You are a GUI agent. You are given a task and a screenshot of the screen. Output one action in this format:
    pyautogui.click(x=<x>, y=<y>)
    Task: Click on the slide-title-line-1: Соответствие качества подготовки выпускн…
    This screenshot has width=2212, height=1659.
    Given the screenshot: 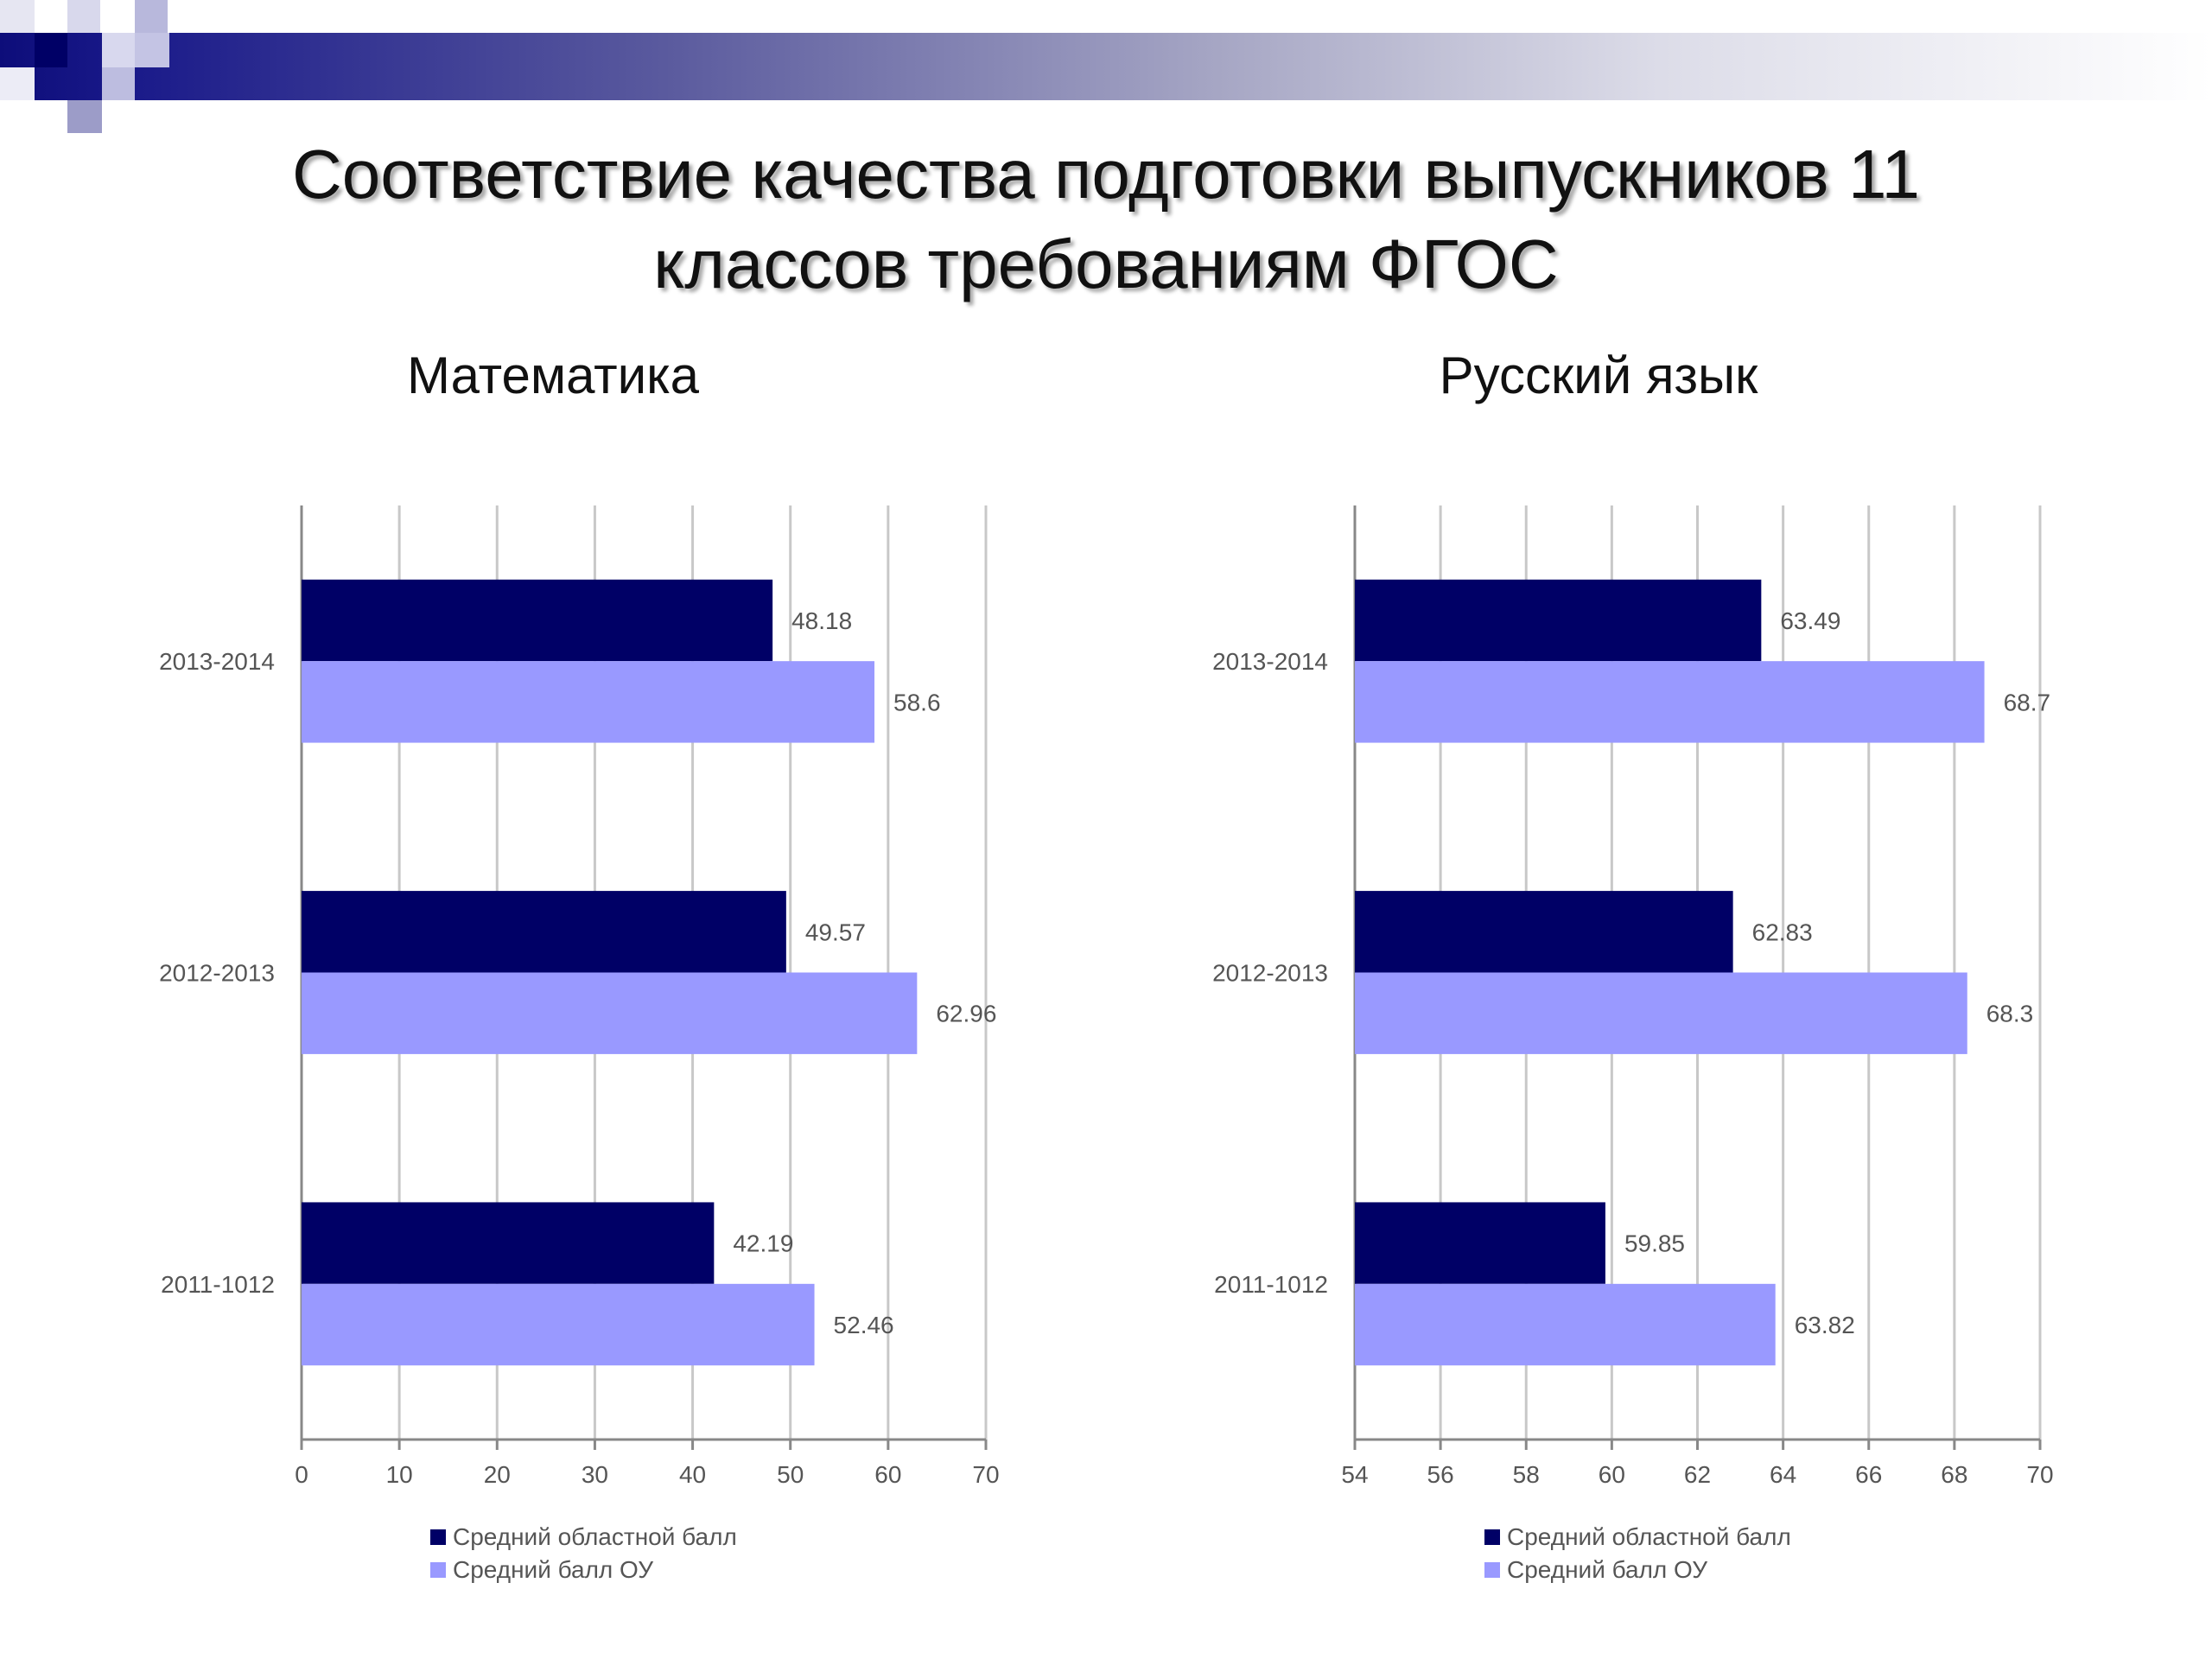 What is the action you would take?
    pyautogui.click(x=1106, y=174)
    